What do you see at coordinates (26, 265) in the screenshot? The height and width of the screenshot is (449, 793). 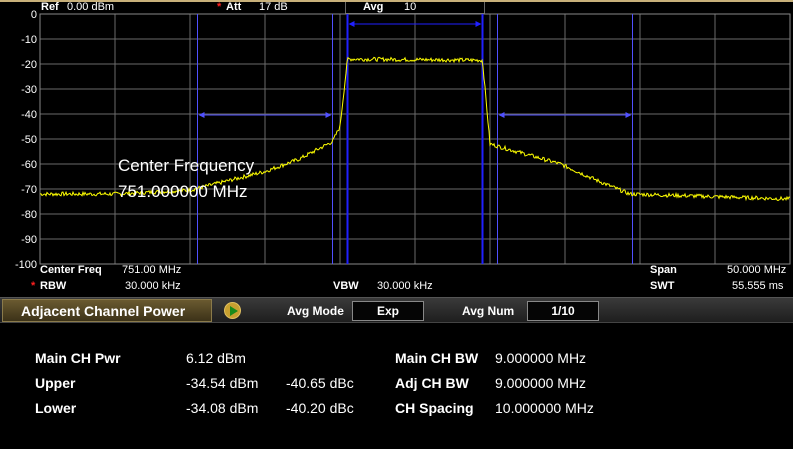 I see `y-tick-label: -100` at bounding box center [26, 265].